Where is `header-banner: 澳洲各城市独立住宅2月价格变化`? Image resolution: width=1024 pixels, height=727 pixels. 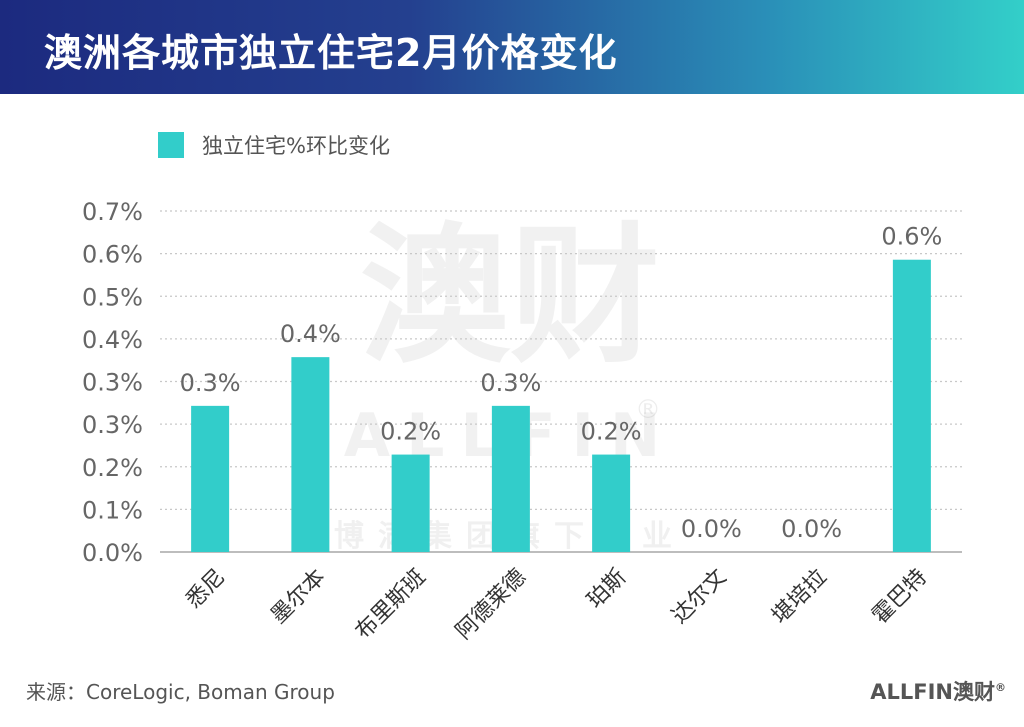
header-banner: 澳洲各城市独立住宅2月价格变化 is located at coordinates (512, 47).